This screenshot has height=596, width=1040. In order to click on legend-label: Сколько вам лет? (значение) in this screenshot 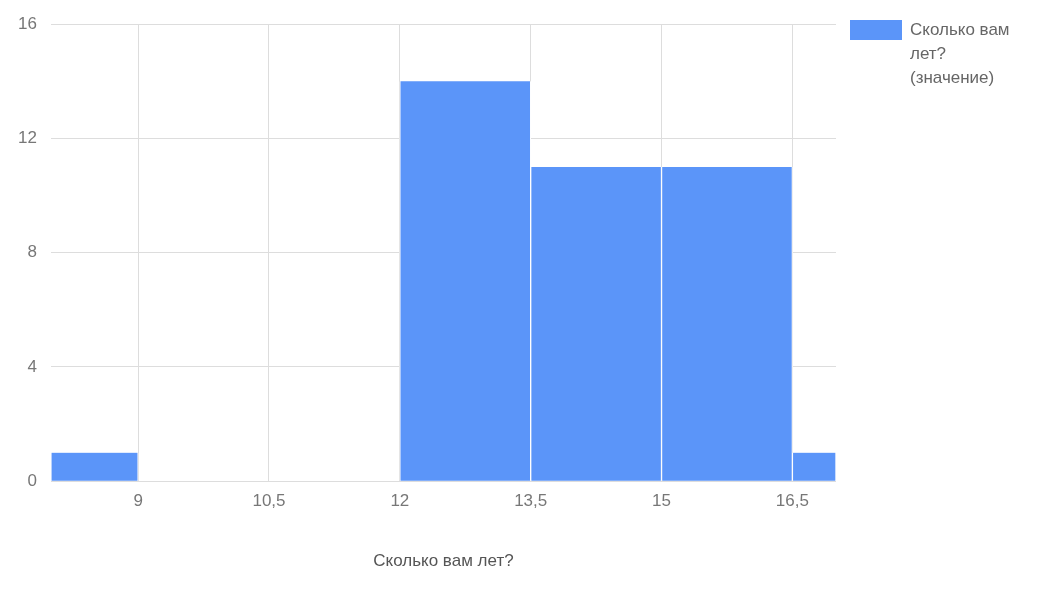, I will do `click(960, 54)`.